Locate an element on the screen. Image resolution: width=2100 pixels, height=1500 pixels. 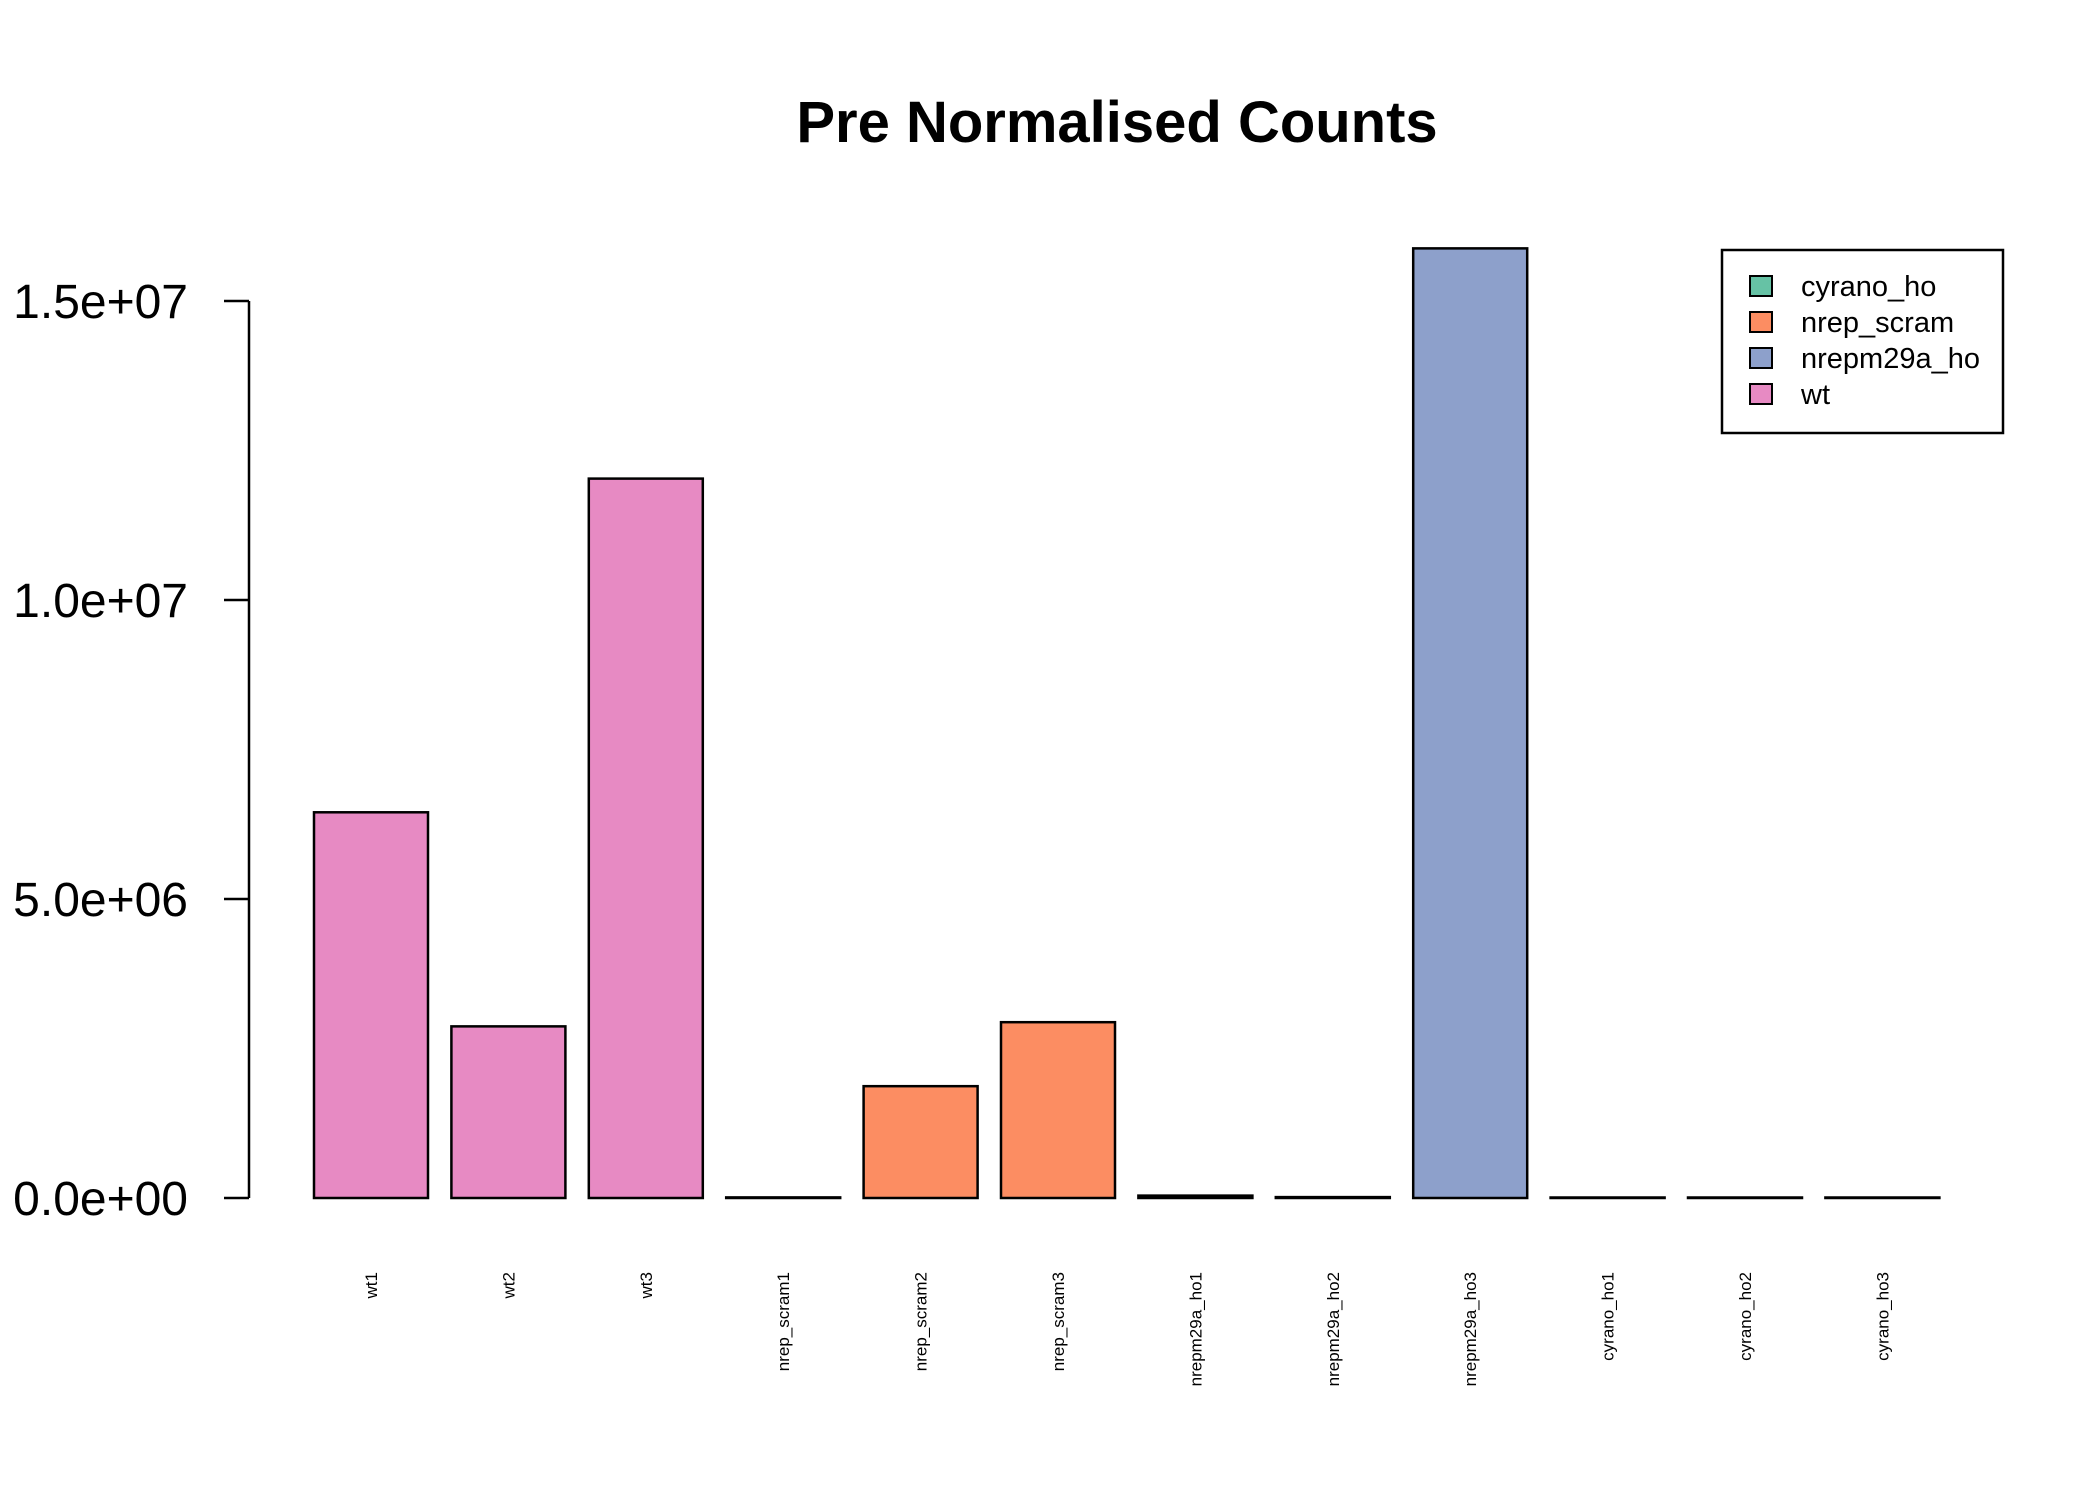
legend-label: nrep_scram is located at coordinates (1877, 323).